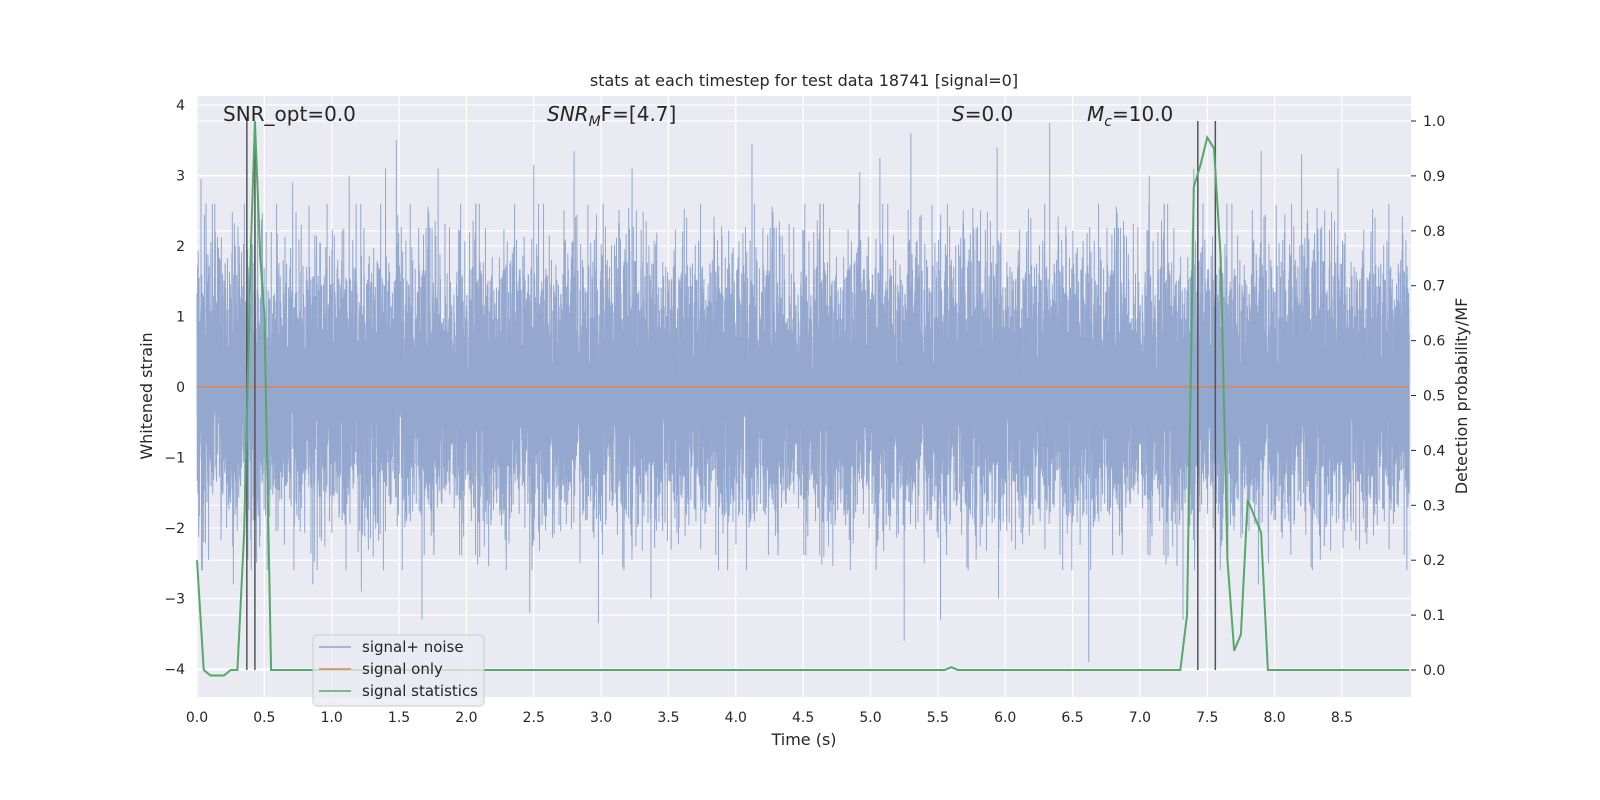  I want to click on y-left-tick-label: 4, so click(180, 106).